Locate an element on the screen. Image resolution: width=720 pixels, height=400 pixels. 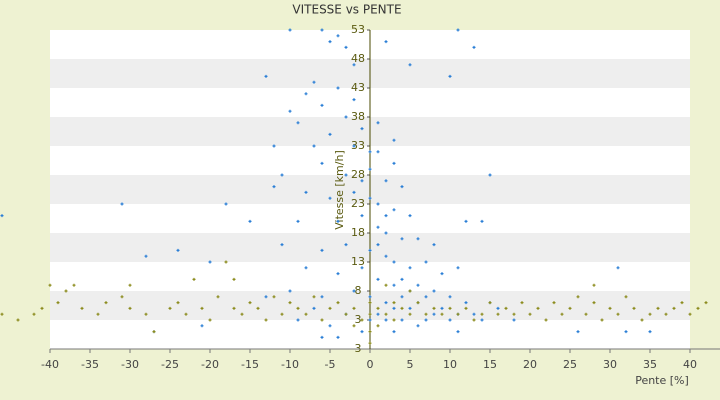
x-tick-label: 15 is located at coordinates (490, 364).